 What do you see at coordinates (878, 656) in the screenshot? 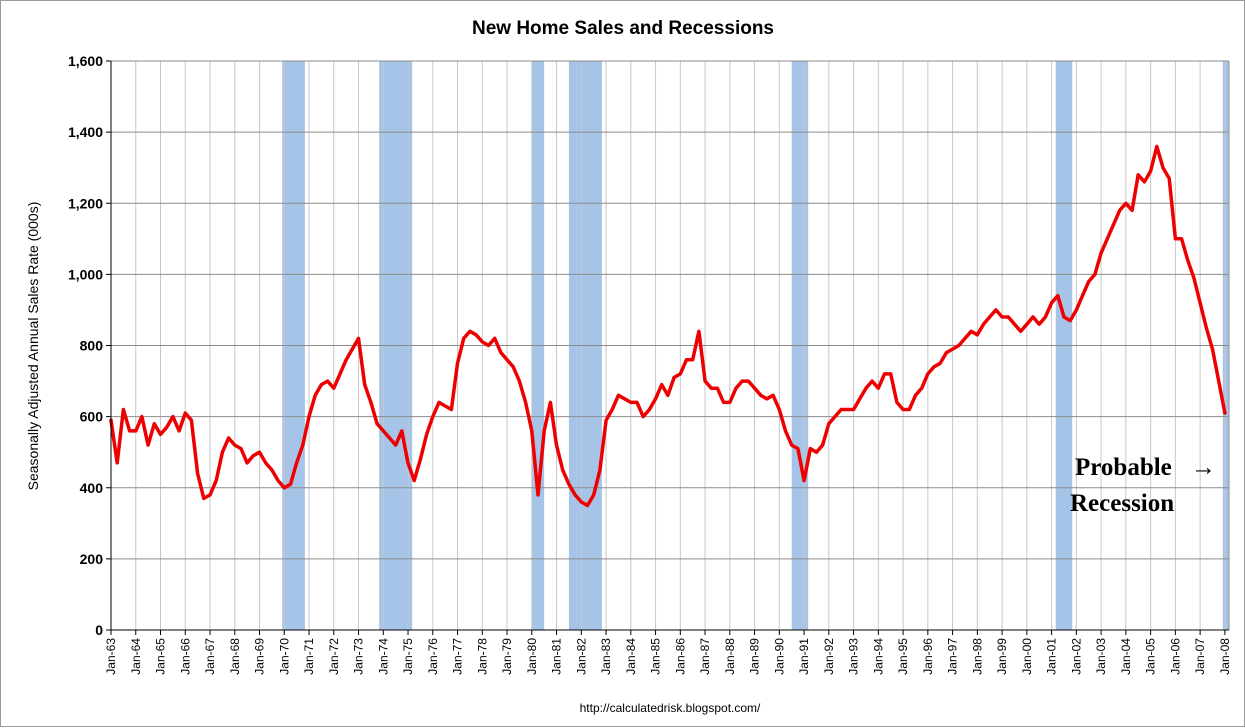
I see `x-tick-label-31: Jan-94` at bounding box center [878, 656].